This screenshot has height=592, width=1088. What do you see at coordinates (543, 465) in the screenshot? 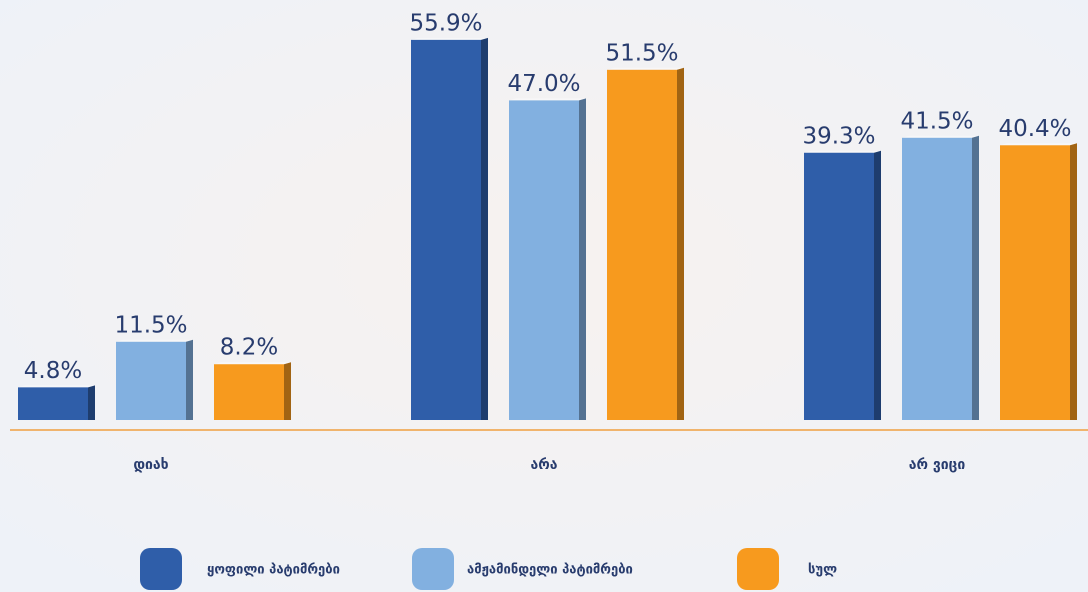
I see `x-tick-label: არა` at bounding box center [543, 465].